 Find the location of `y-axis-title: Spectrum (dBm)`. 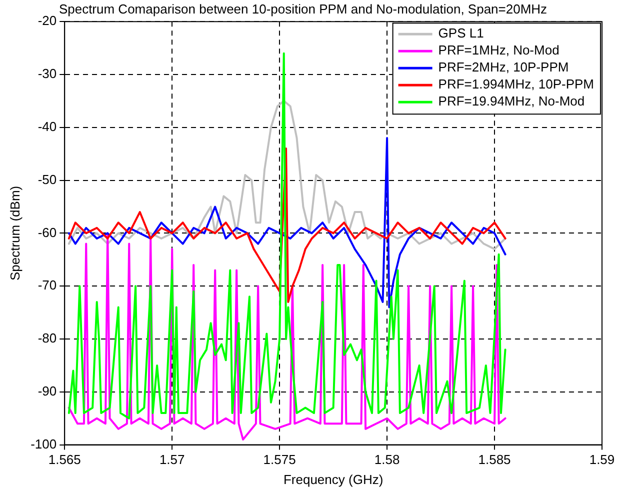

y-axis-title: Spectrum (dBm) is located at coordinates (14, 233).